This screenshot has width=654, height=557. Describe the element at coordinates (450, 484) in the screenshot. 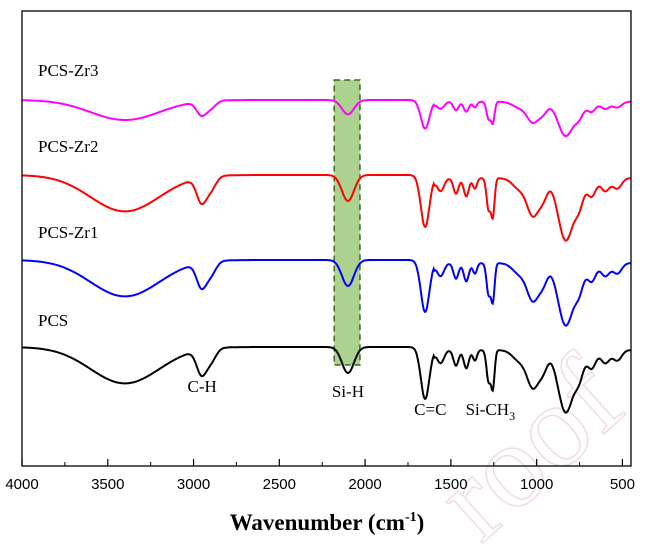

I see `x-tick-label: 1500` at that location.